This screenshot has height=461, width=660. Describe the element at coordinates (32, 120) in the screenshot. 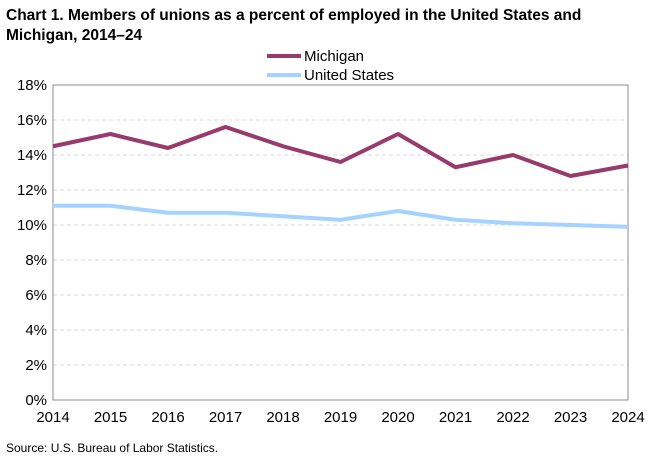

I see `y-tick-label: 16%` at that location.